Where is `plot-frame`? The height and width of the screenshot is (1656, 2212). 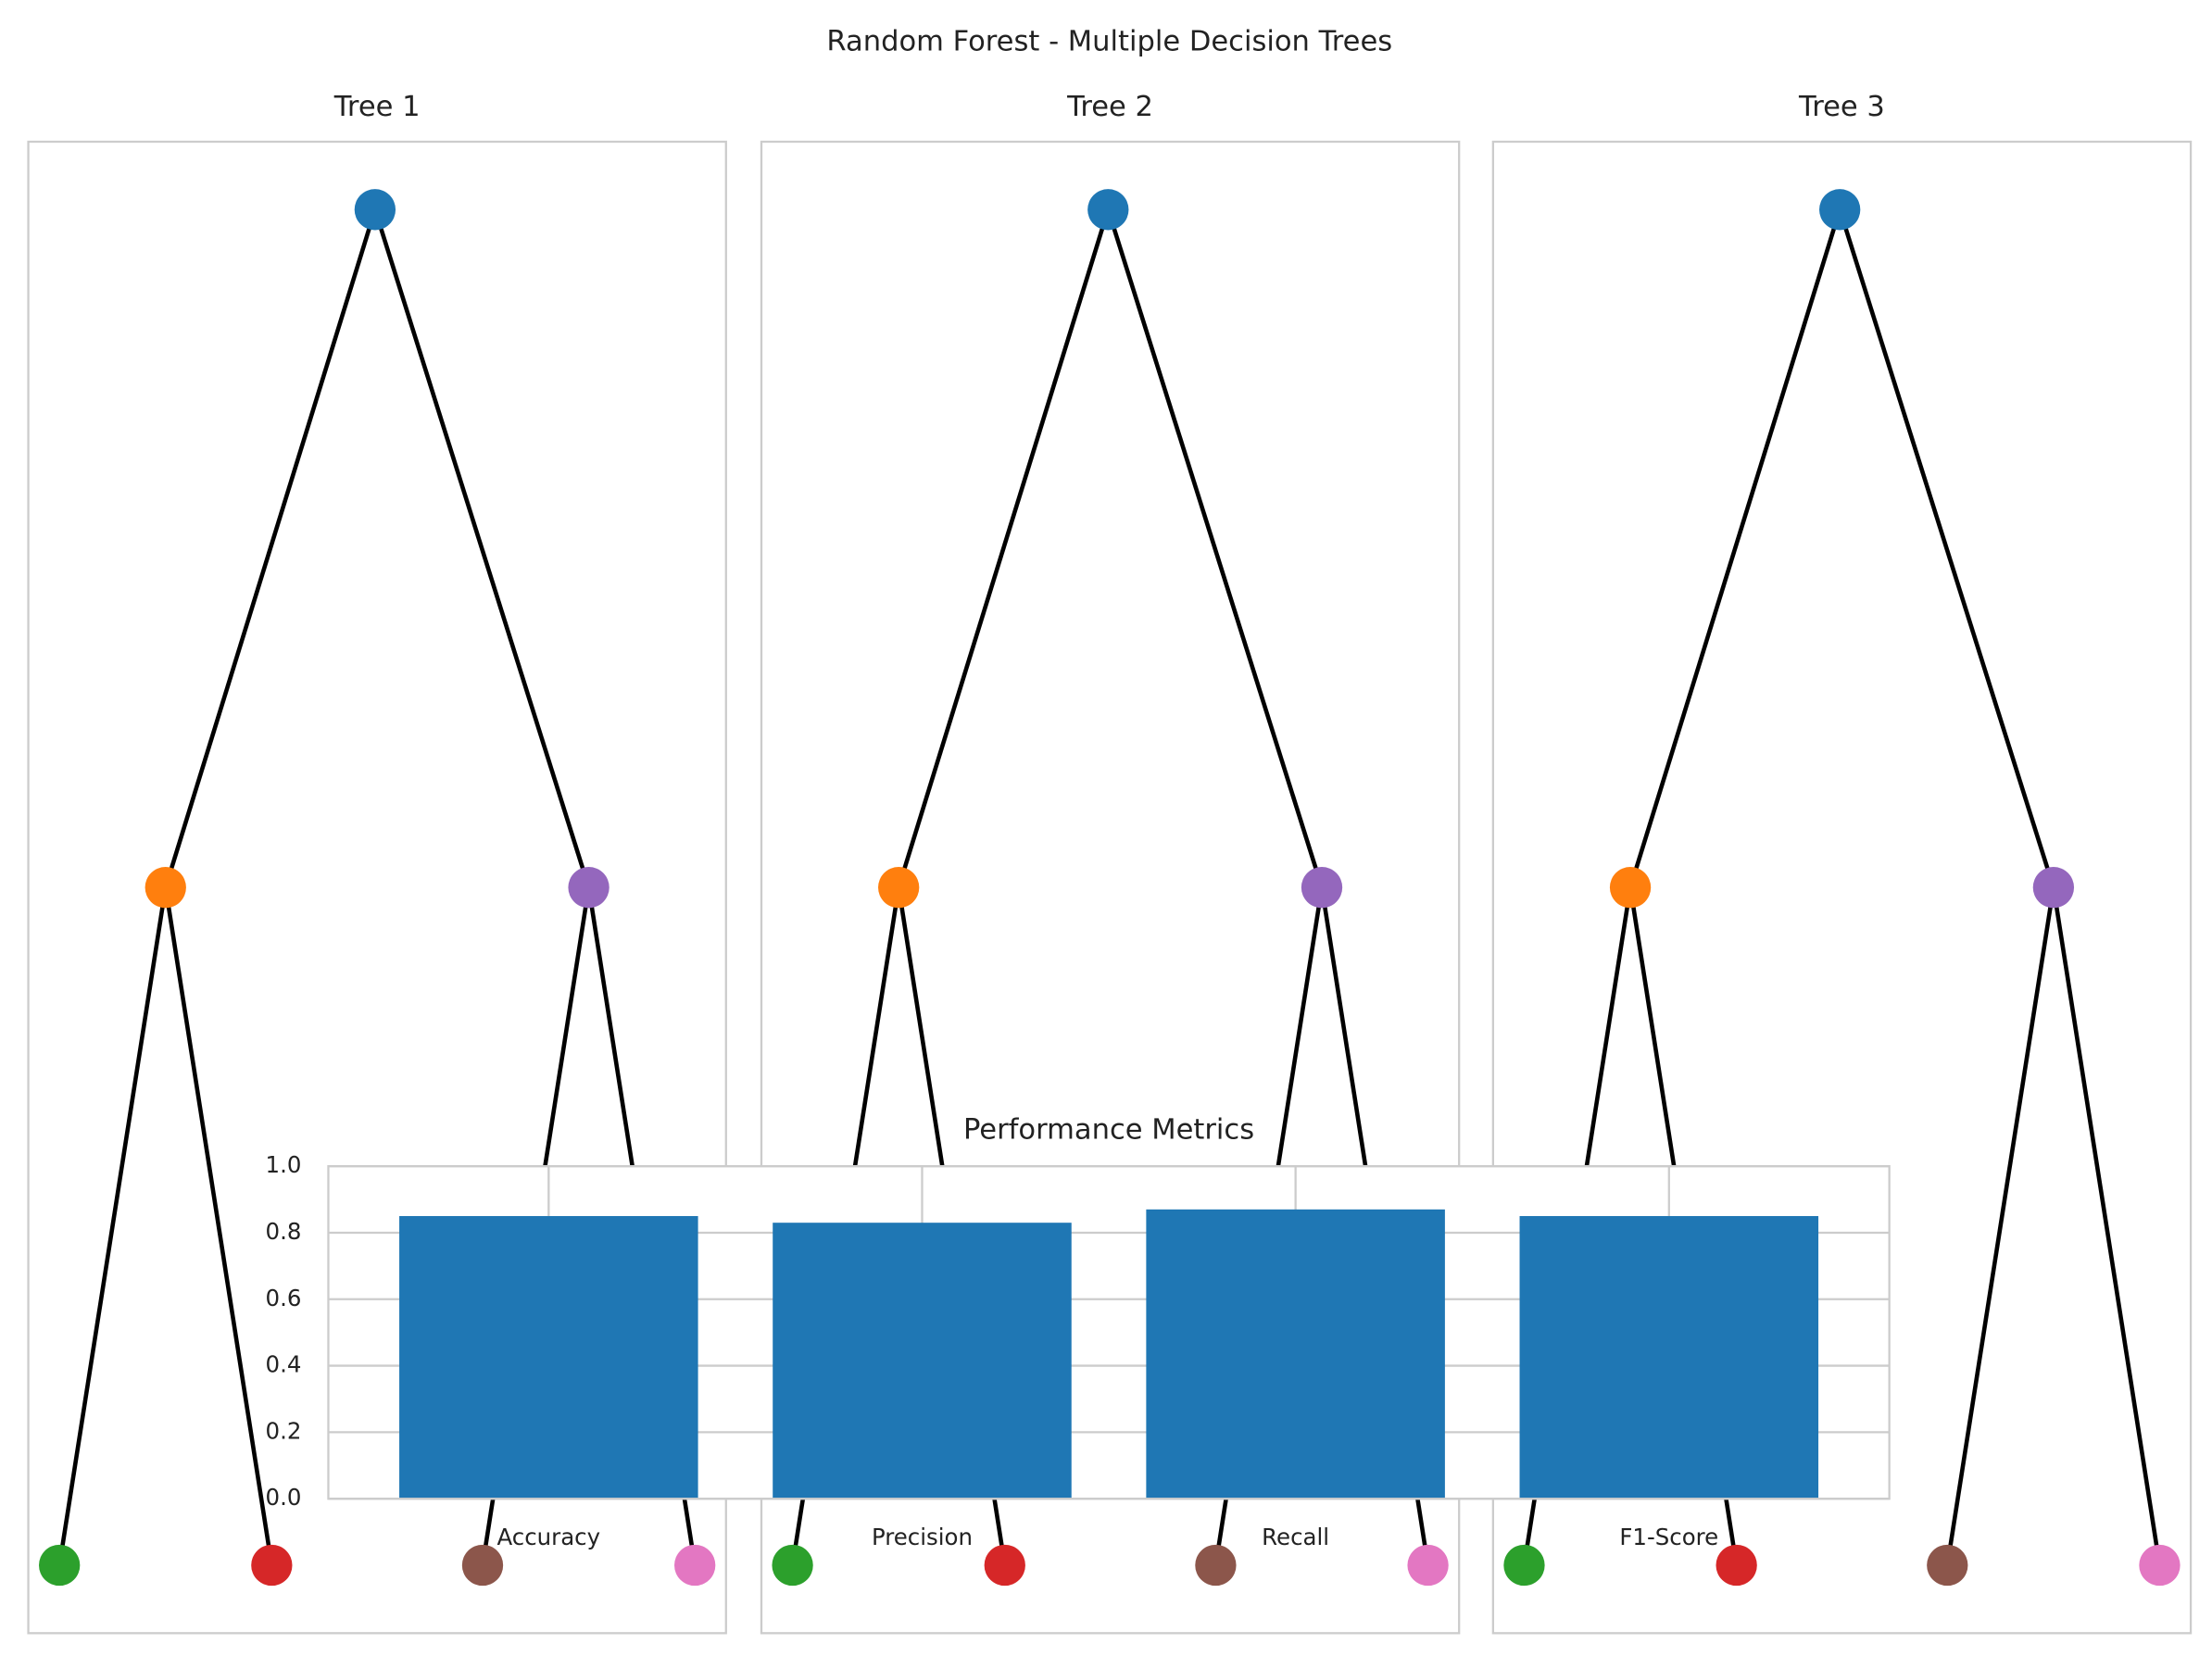
plot-frame is located at coordinates (1109, 1332).